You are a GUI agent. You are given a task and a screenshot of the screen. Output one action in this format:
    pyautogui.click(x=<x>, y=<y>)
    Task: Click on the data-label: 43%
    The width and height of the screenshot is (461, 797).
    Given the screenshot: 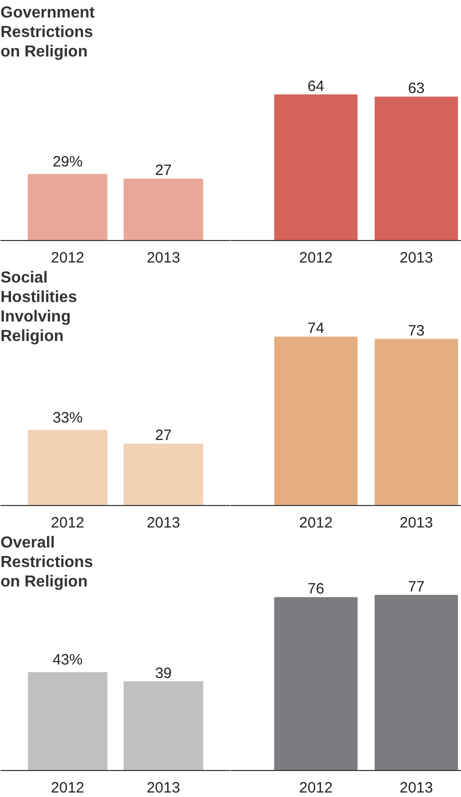 What is the action you would take?
    pyautogui.click(x=67, y=660)
    